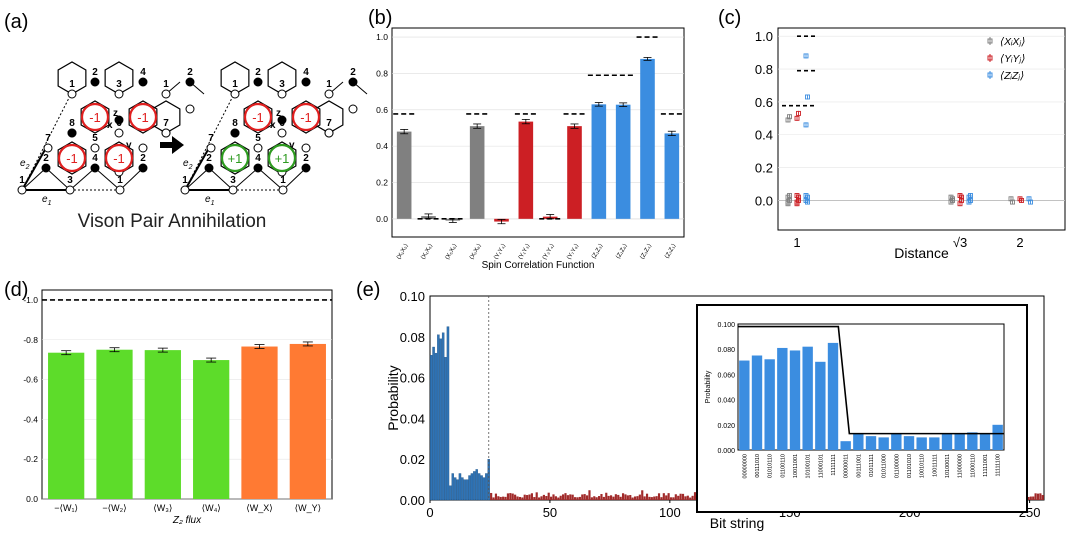  I want to click on x-axis-title: Spin Correlation Function, so click(538, 265).